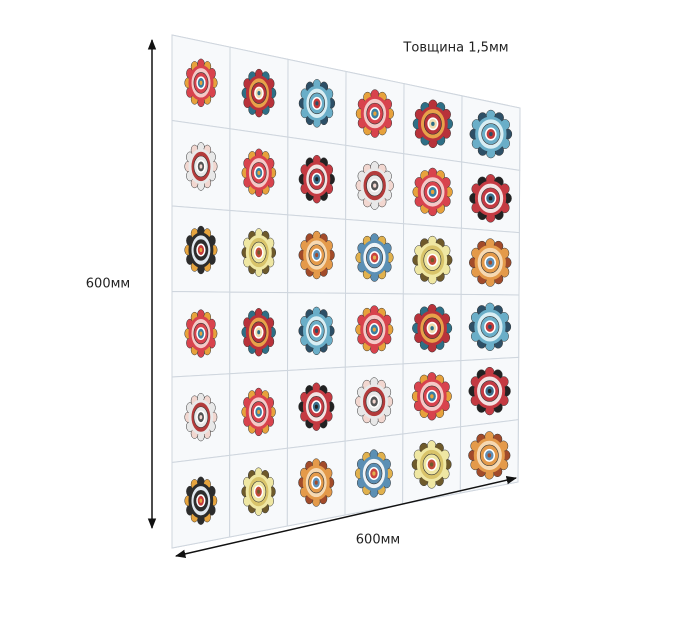 This screenshot has width=680, height=630. What do you see at coordinates (346, 517) in the screenshot?
I see `width-arrow` at bounding box center [346, 517].